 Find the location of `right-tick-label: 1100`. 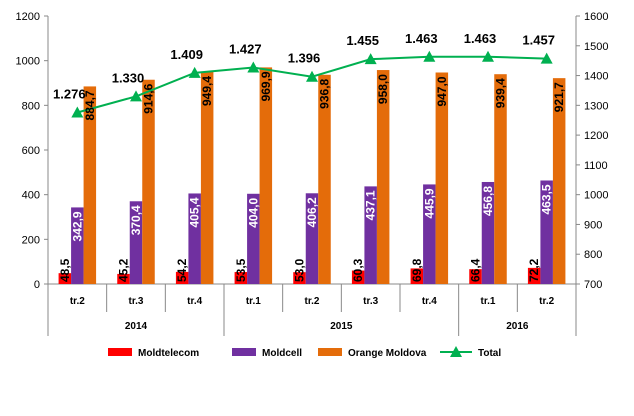

right-tick-label: 1100 is located at coordinates (596, 166).